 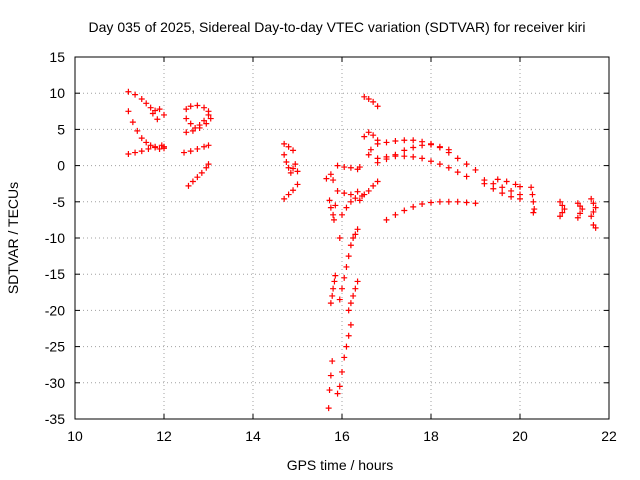 What do you see at coordinates (55, 238) in the screenshot?
I see `y-tick-label: -10` at bounding box center [55, 238].